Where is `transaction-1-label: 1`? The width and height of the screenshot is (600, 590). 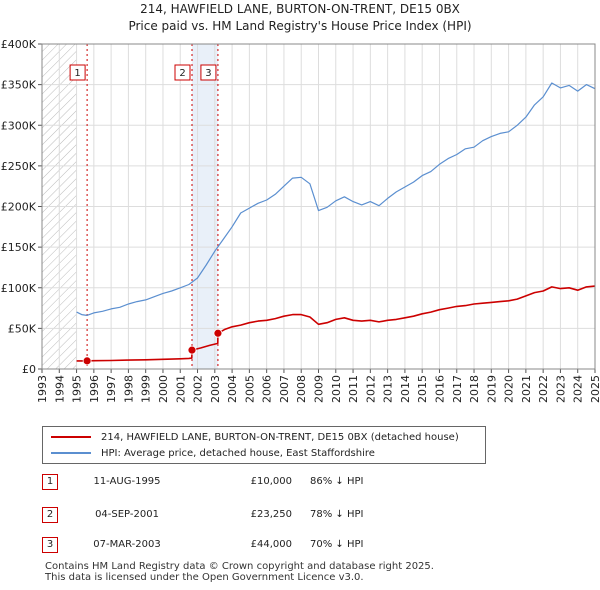 transaction-1-label: 1 is located at coordinates (77, 73).